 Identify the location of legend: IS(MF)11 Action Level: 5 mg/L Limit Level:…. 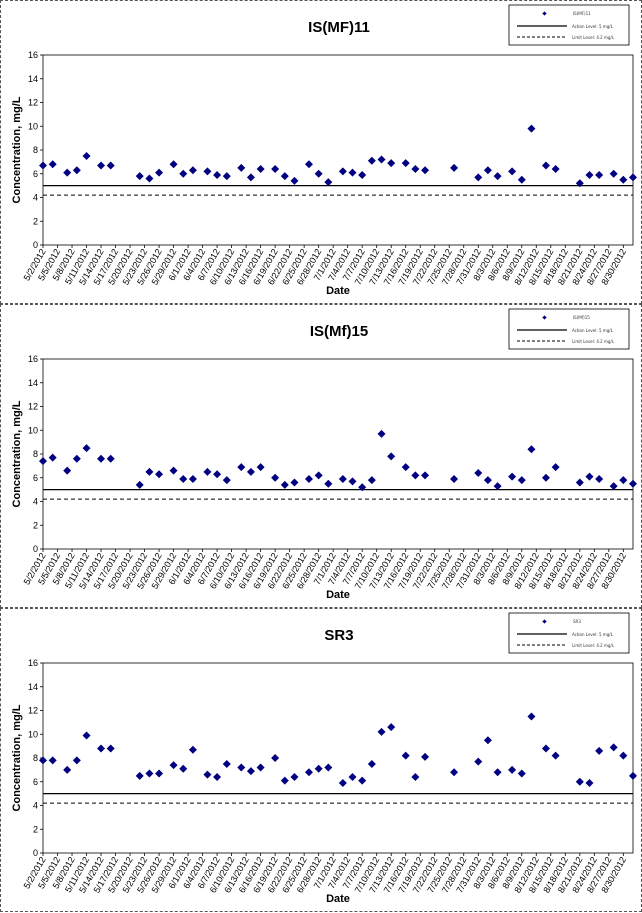
(569, 25).